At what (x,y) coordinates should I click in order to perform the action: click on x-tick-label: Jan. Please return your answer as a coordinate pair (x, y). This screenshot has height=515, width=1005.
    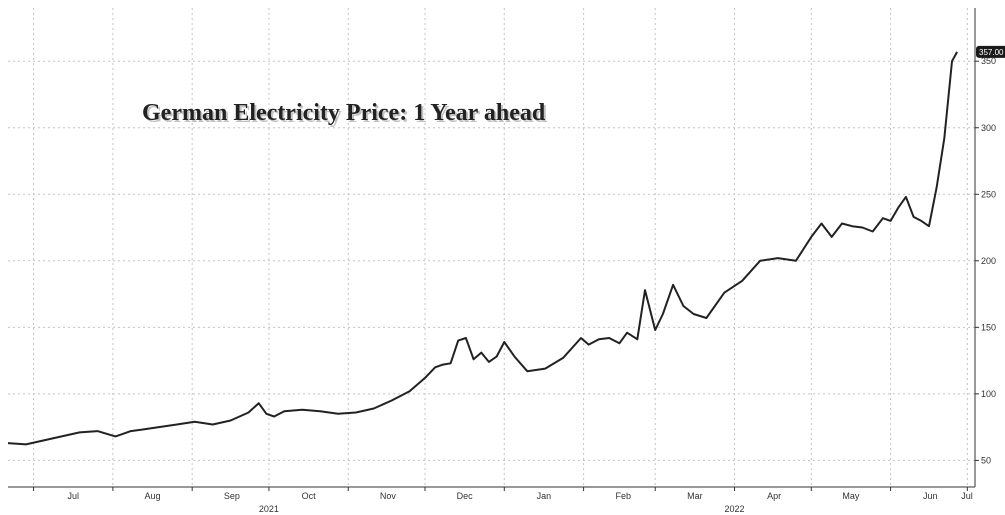
    Looking at the image, I should click on (544, 496).